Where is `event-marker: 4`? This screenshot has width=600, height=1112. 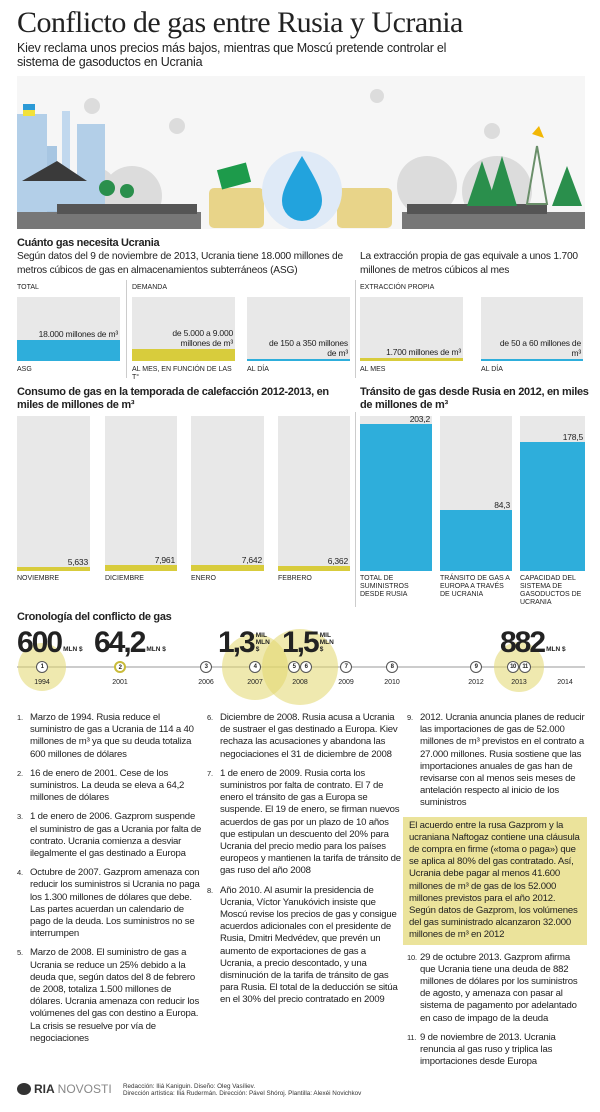 event-marker: 4 is located at coordinates (255, 667).